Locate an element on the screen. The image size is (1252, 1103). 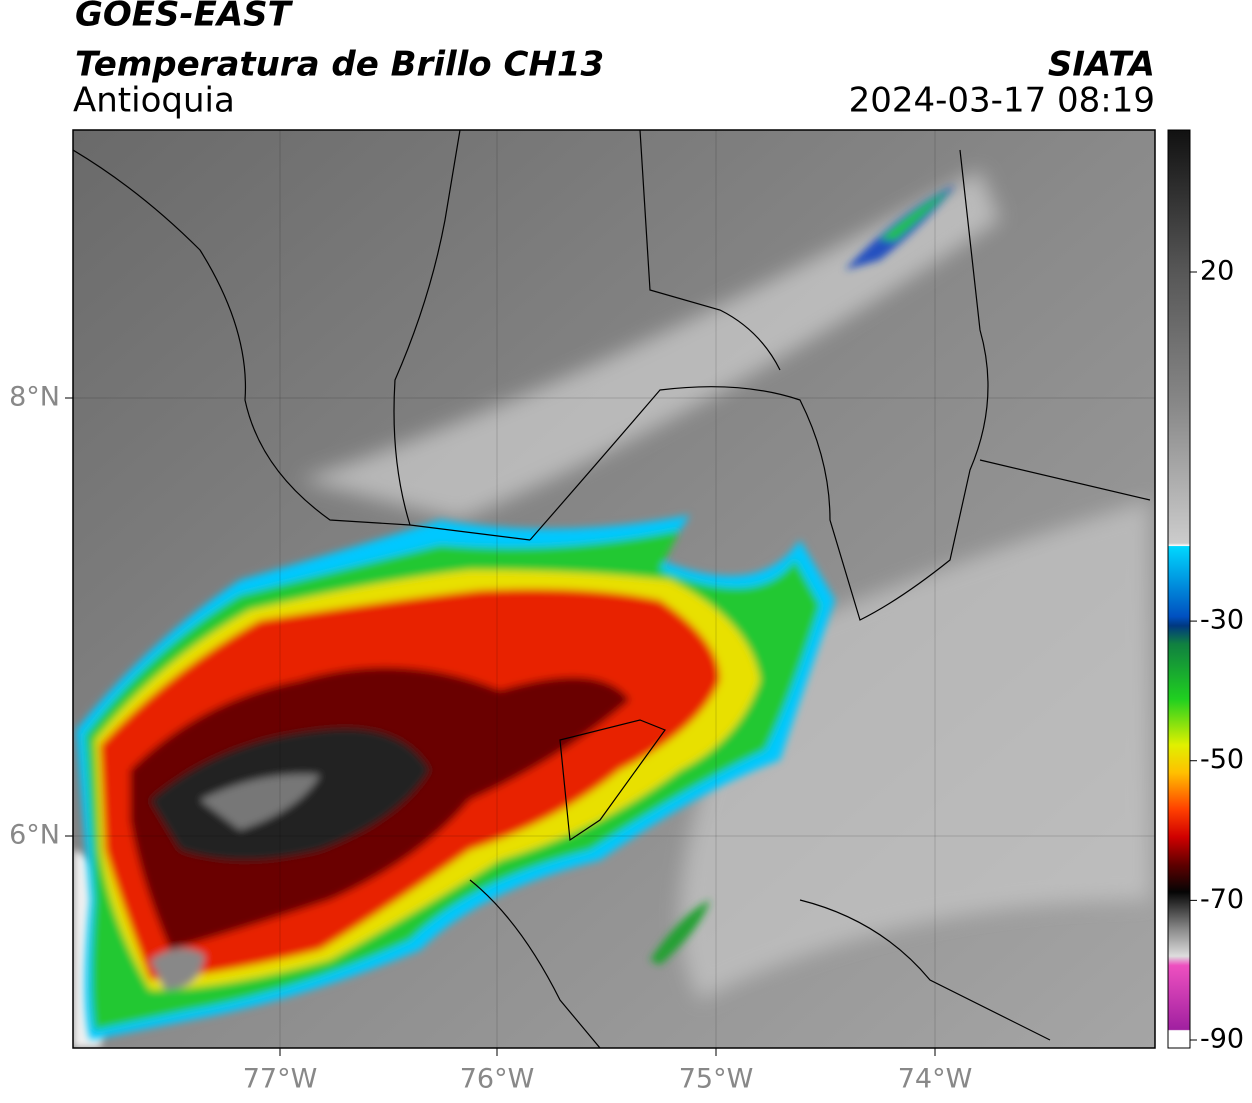
lon-label: 74°W is located at coordinates (935, 1079).